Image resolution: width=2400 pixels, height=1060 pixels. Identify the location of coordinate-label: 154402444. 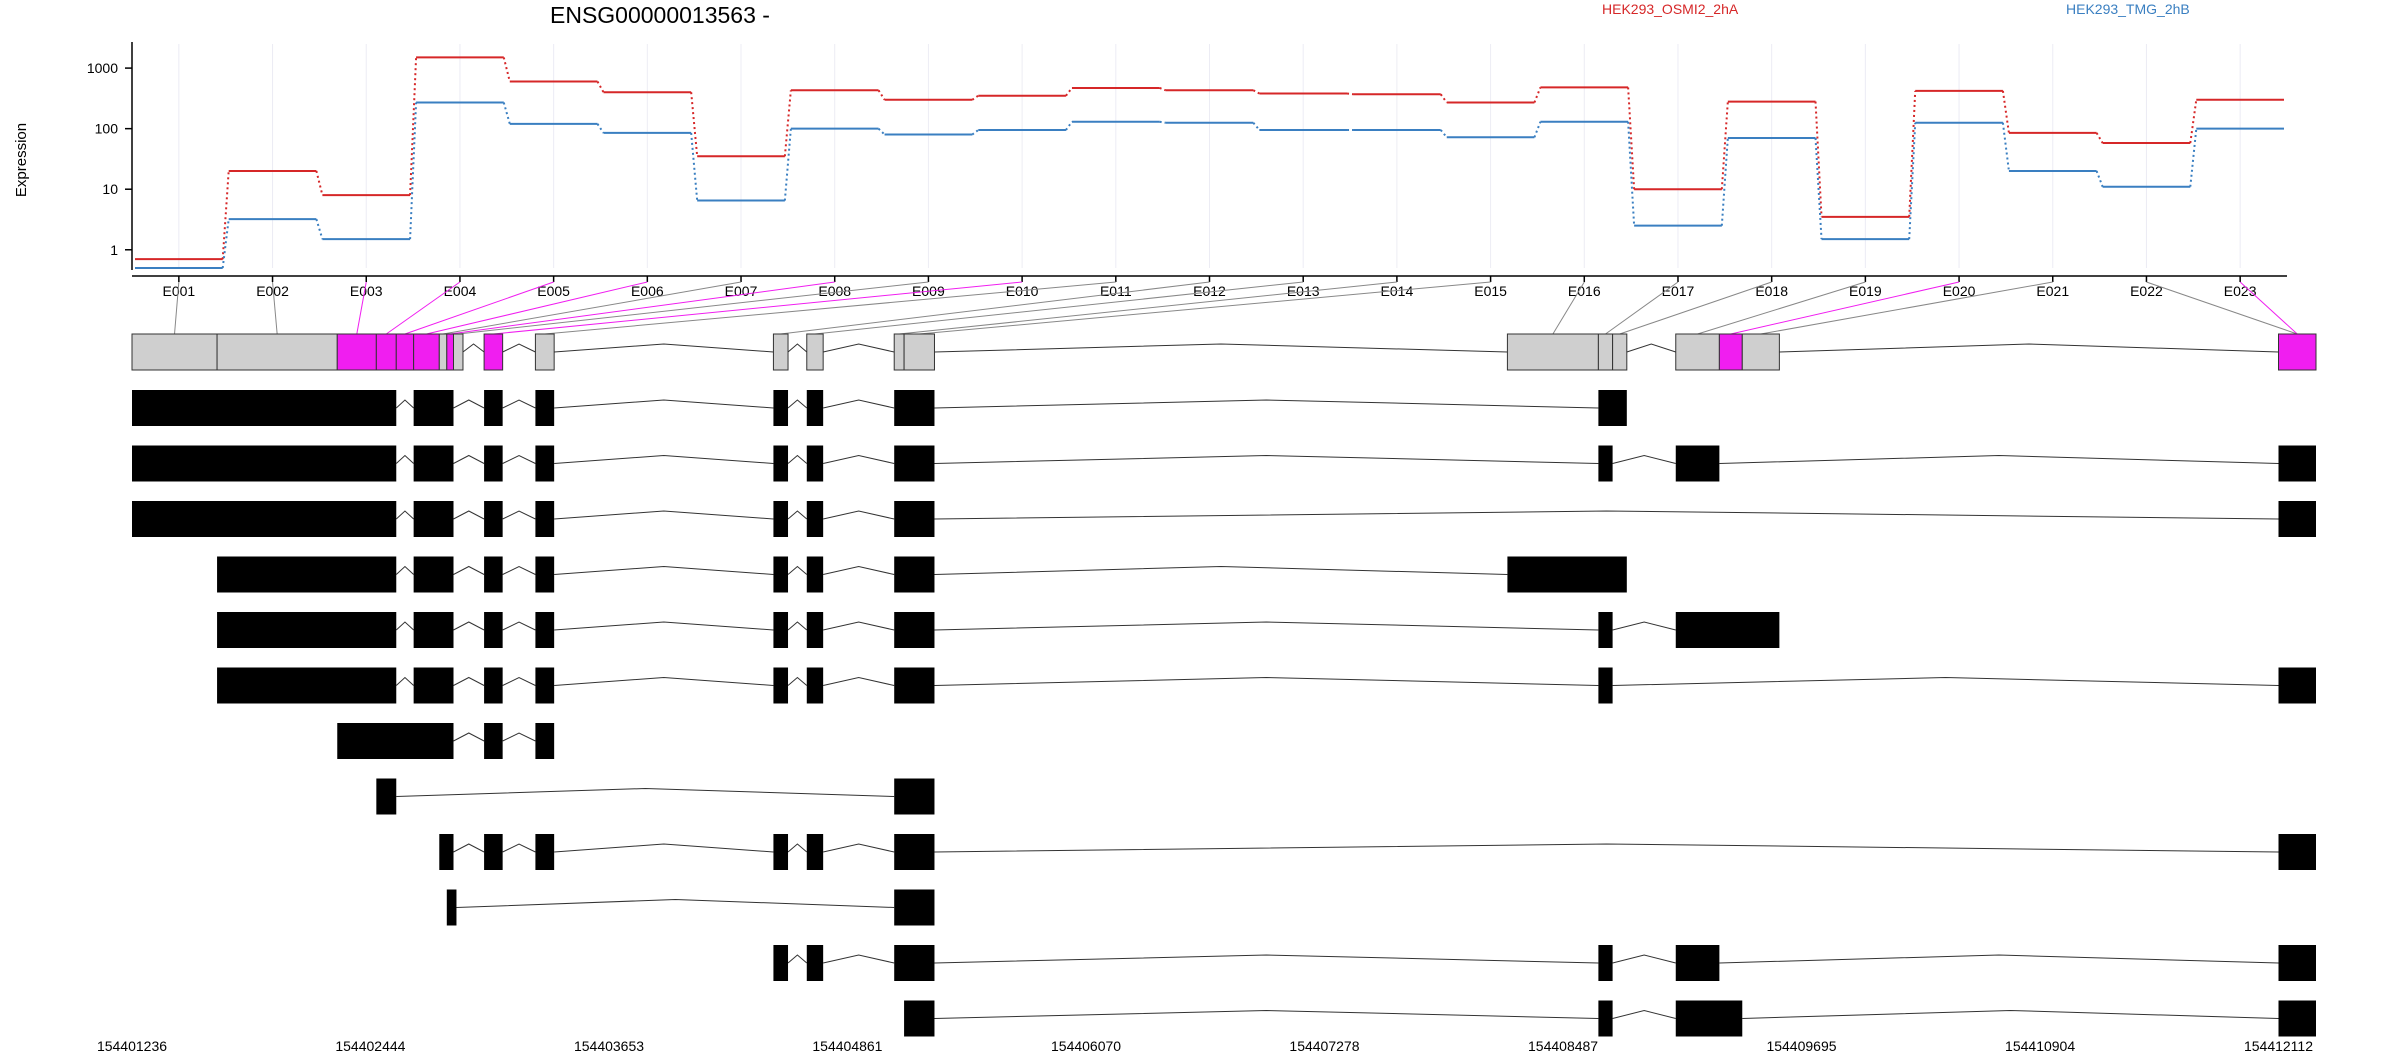
(370, 1046).